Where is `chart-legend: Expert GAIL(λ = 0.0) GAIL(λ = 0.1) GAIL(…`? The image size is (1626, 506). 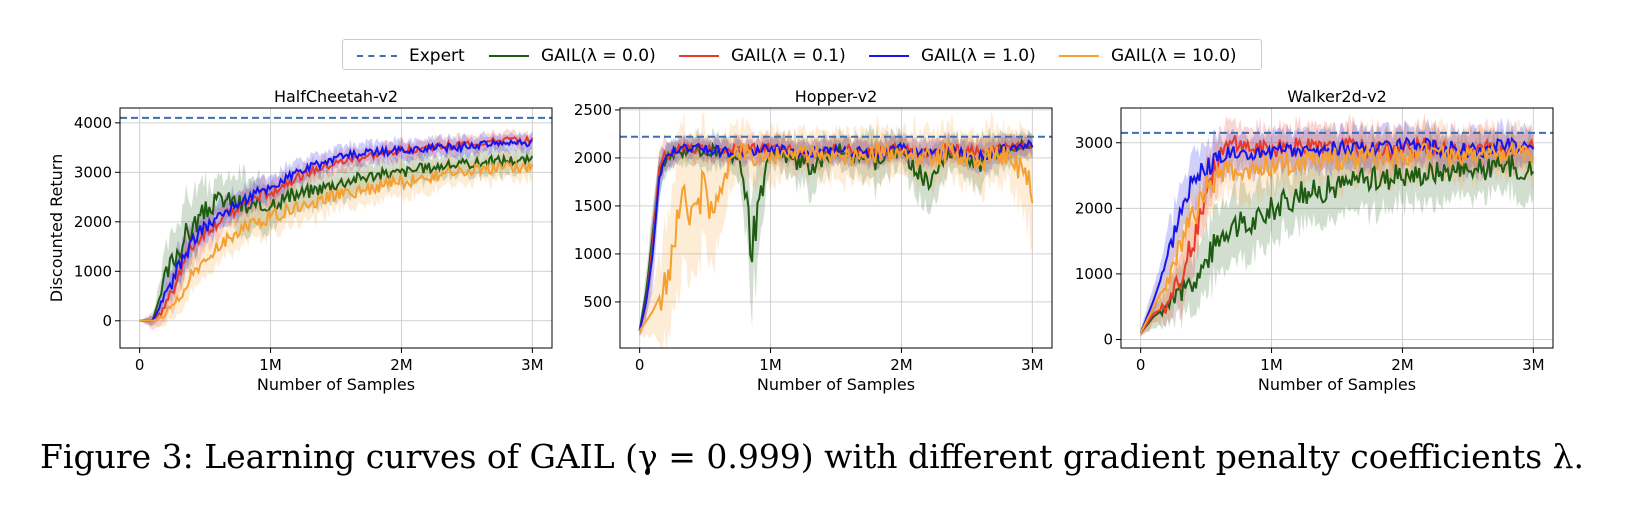
chart-legend: Expert GAIL(λ = 0.0) GAIL(λ = 0.1) GAIL(… is located at coordinates (802, 54).